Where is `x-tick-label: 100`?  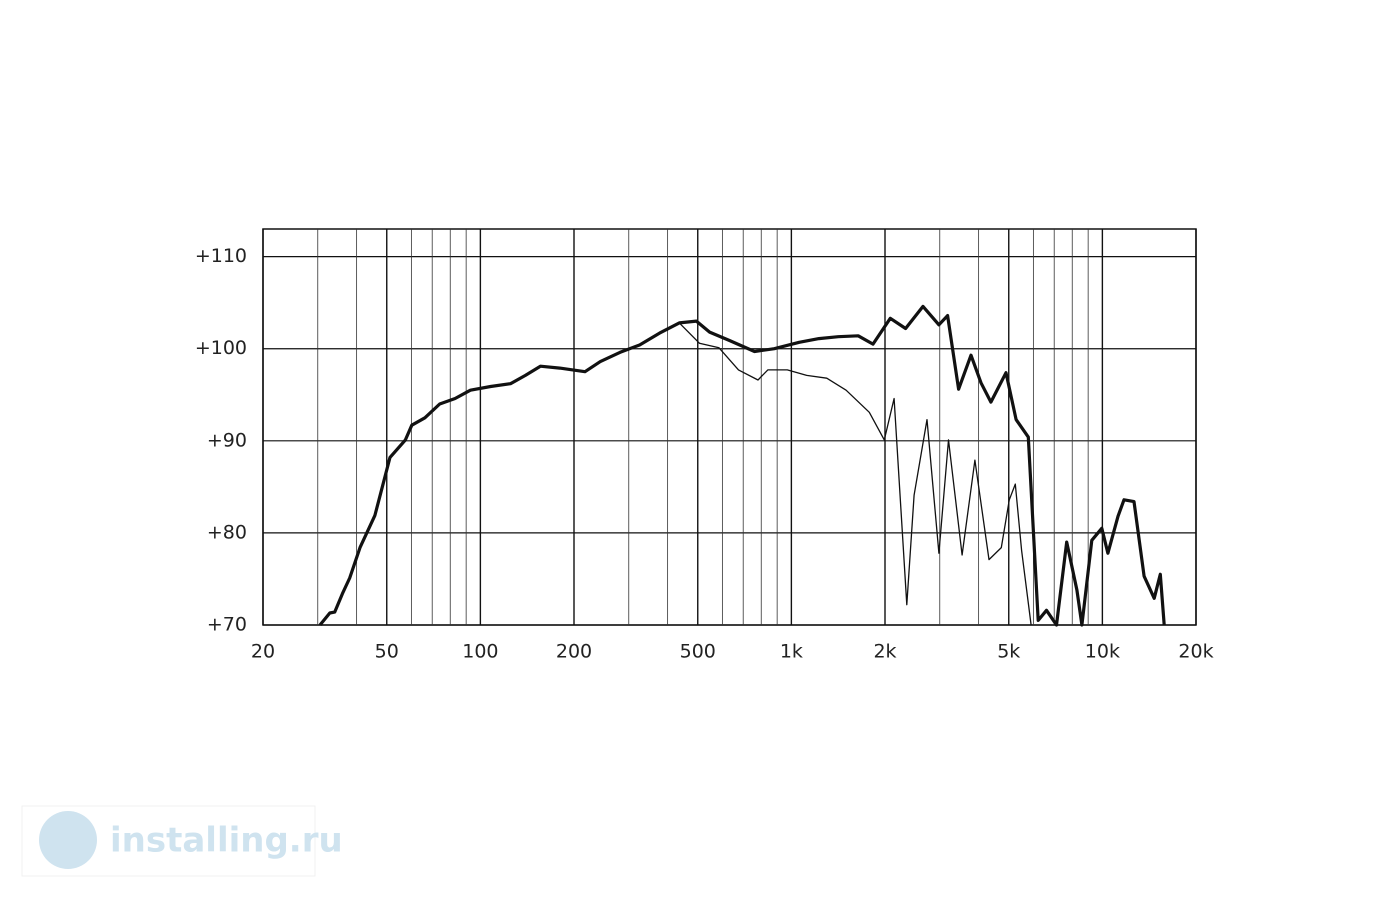 x-tick-label: 100 is located at coordinates (480, 652).